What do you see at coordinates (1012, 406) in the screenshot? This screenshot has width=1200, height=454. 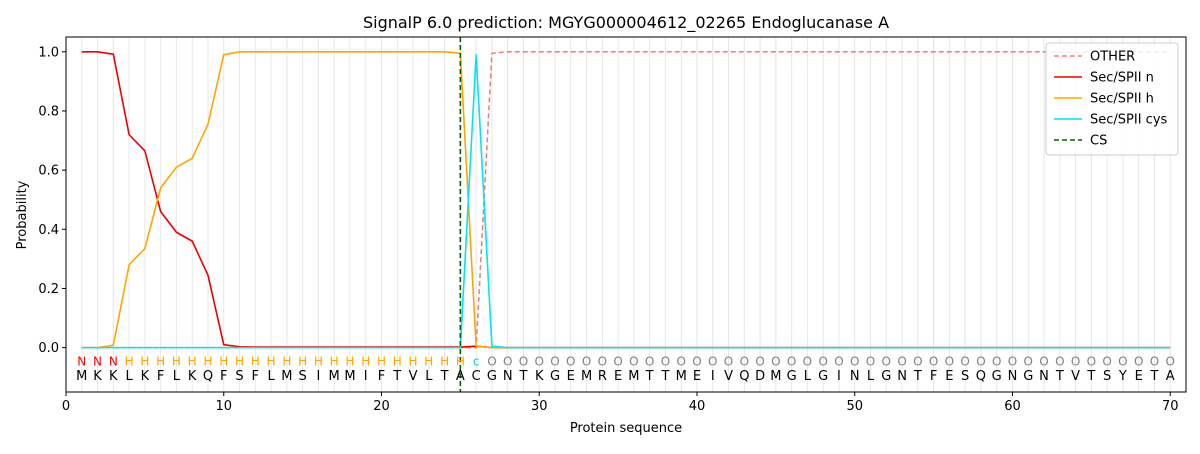 I see `x-tick-label: 60` at bounding box center [1012, 406].